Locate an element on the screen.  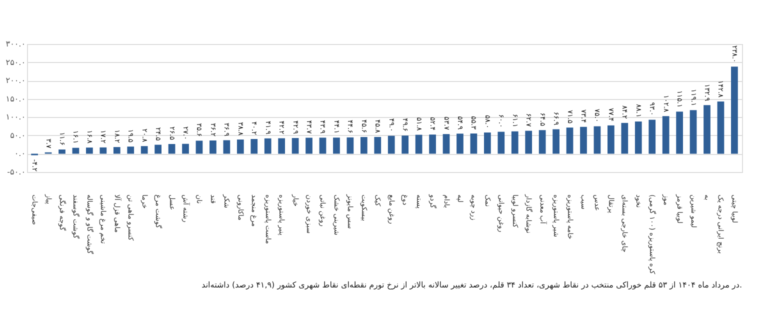
y-tick-label: ۲۵۰.۰ is located at coordinates (16, 62).